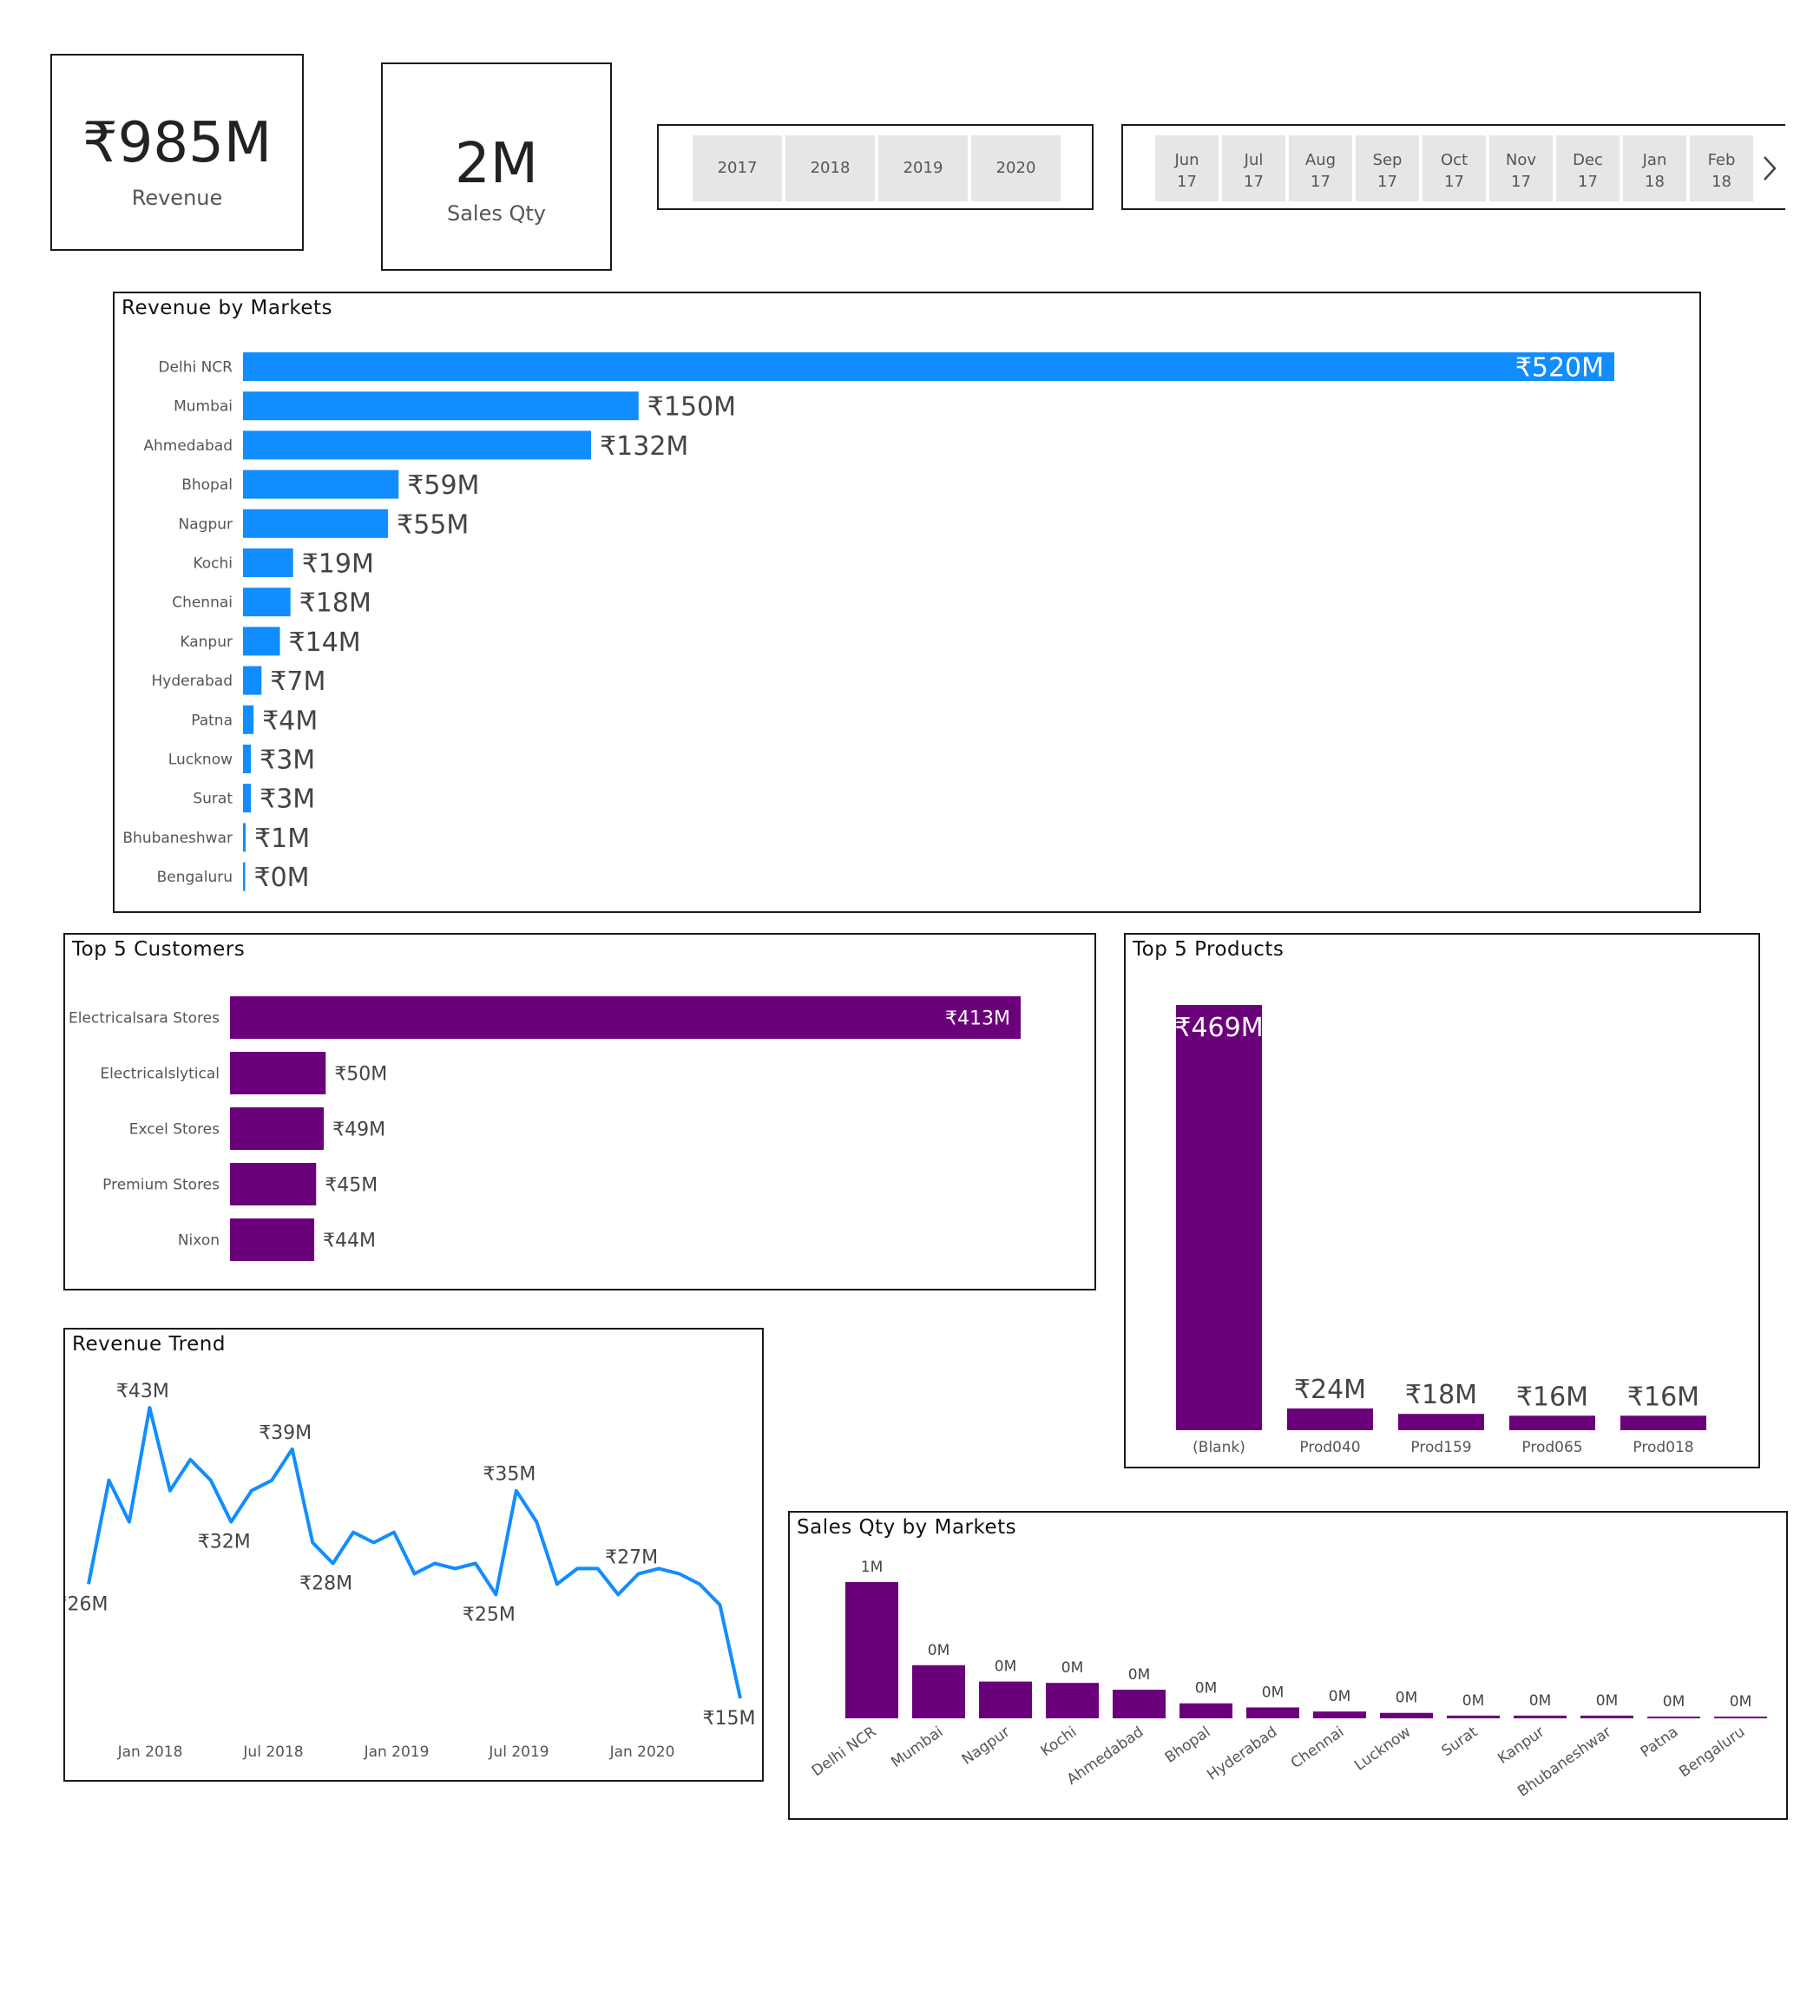  I want to click on year-tile: 2019, so click(923, 168).